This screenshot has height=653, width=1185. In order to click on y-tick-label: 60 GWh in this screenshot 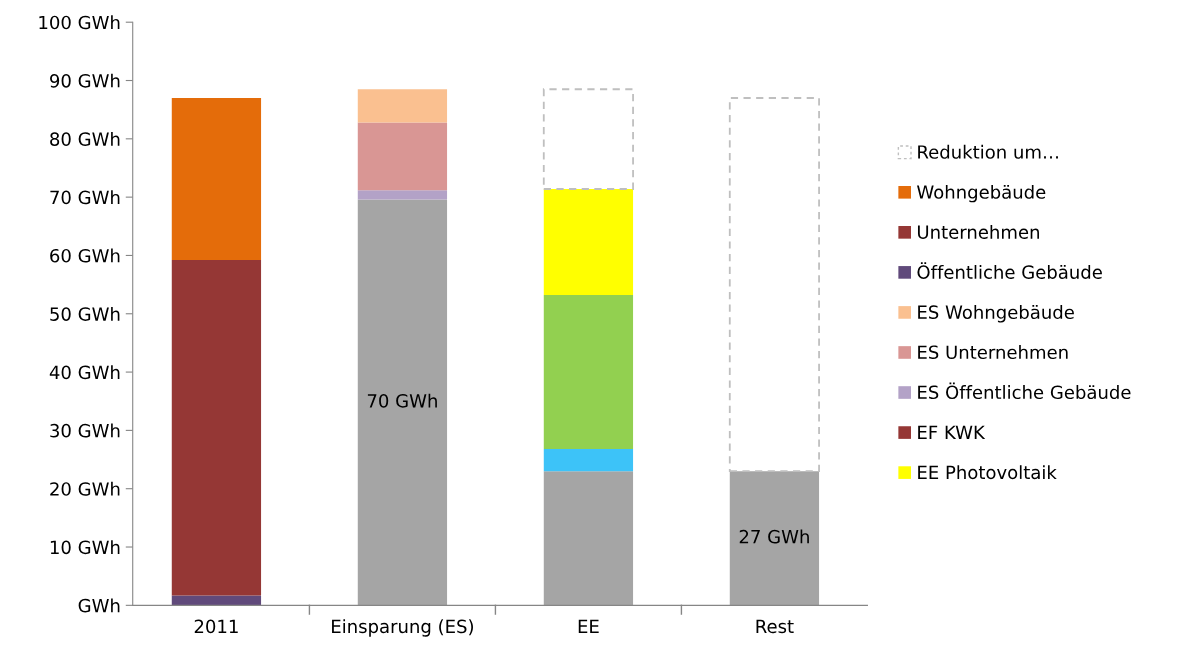, I will do `click(85, 255)`.